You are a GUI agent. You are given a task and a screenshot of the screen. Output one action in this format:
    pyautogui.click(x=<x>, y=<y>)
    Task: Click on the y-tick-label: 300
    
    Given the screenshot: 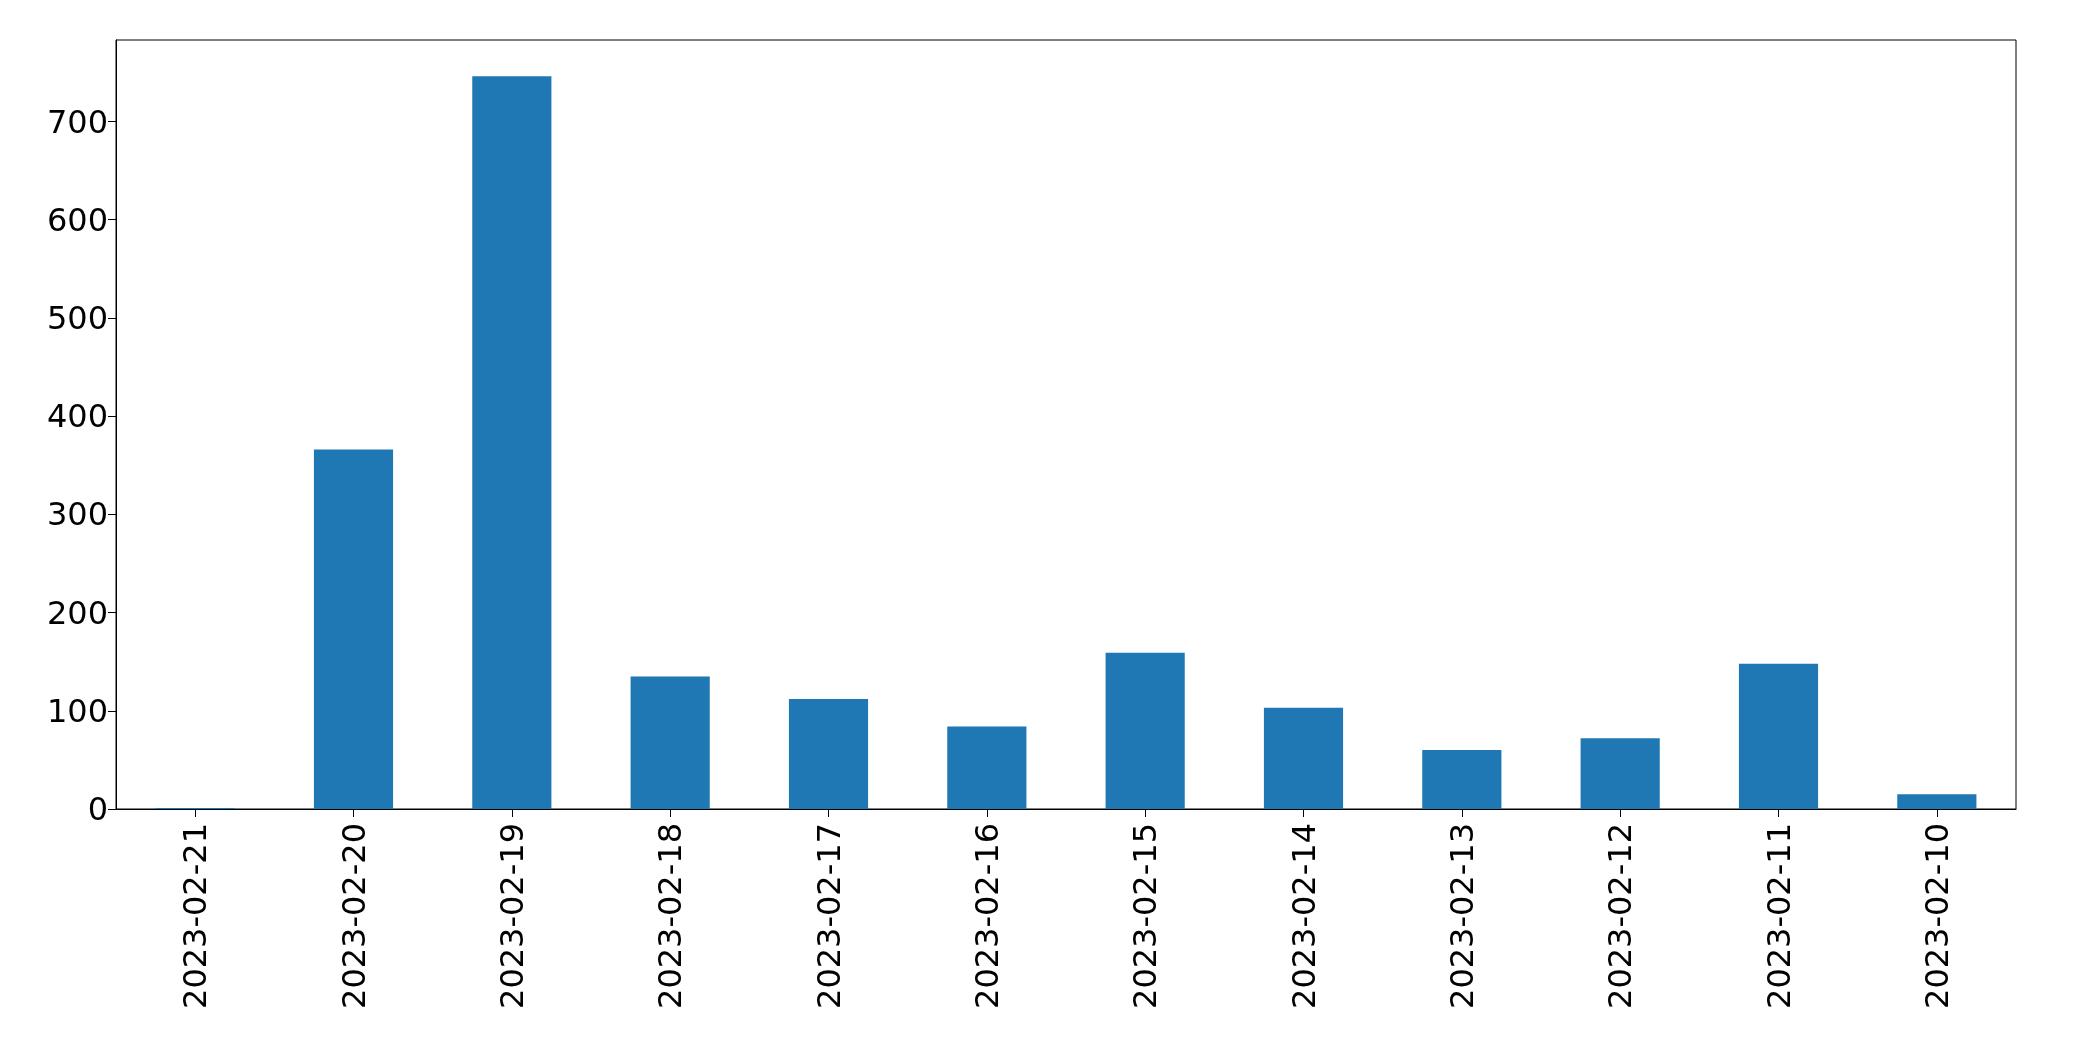 What is the action you would take?
    pyautogui.click(x=77, y=514)
    